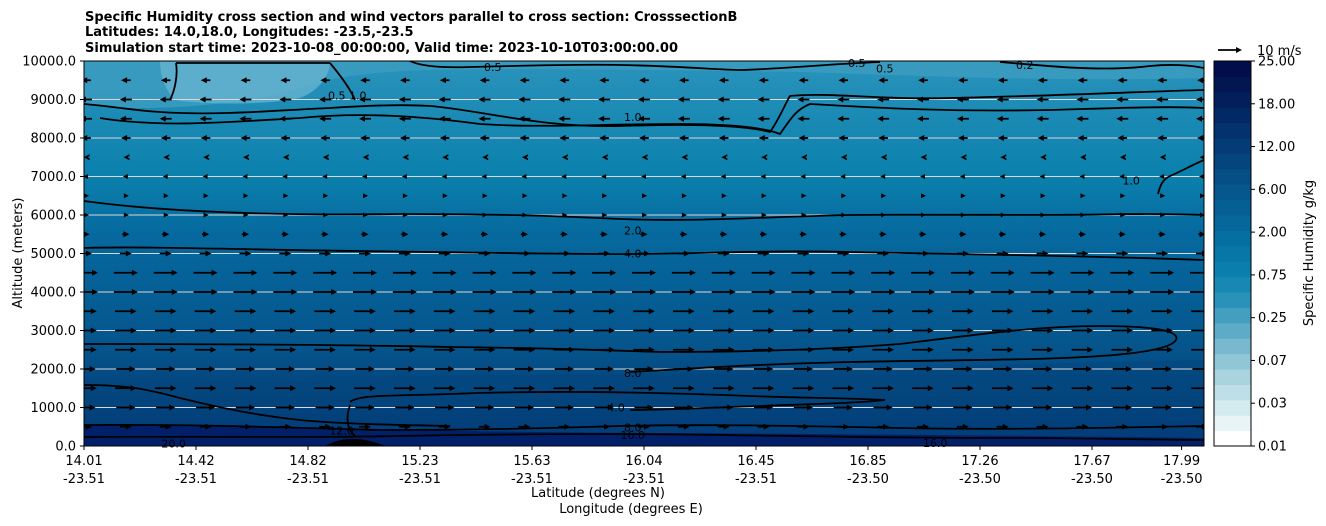 The height and width of the screenshot is (526, 1326). Describe the element at coordinates (84, 479) in the screenshot. I see `x-tick-label-lon: -23.51` at that location.